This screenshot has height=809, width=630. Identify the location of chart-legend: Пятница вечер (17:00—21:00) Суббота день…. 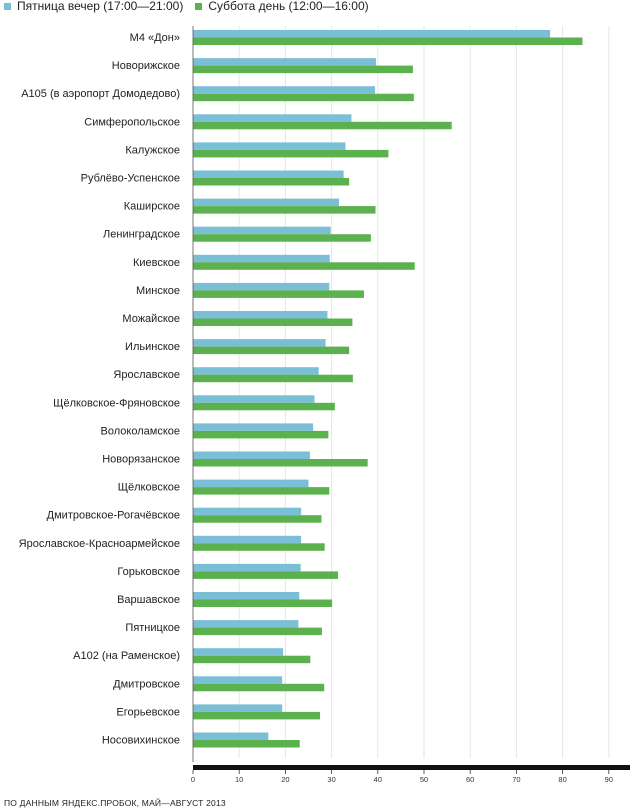
(192, 6).